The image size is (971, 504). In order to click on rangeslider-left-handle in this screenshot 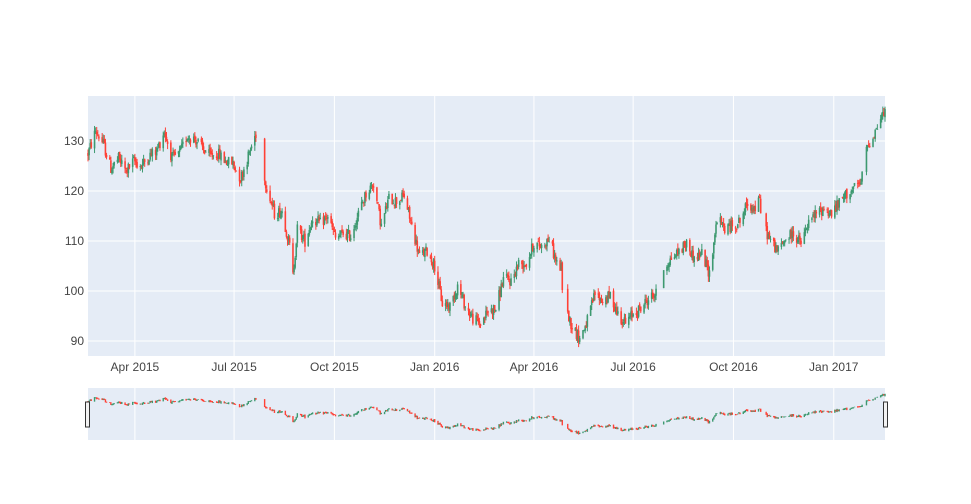, I will do `click(87, 414)`.